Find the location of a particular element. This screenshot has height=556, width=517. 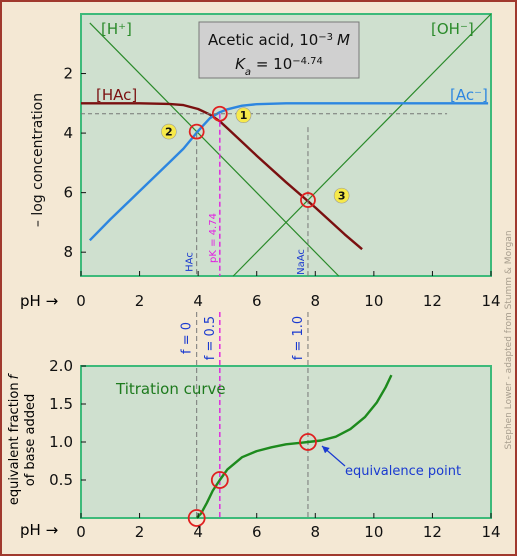

f-guide-label-1: f = 0.5 is located at coordinates (210, 338).